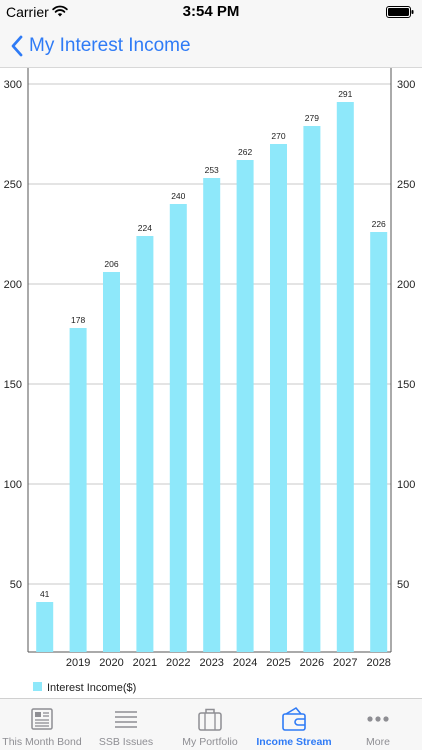 Image resolution: width=422 pixels, height=750 pixels. What do you see at coordinates (406, 185) in the screenshot?
I see `y-tick-label-right: 250` at bounding box center [406, 185].